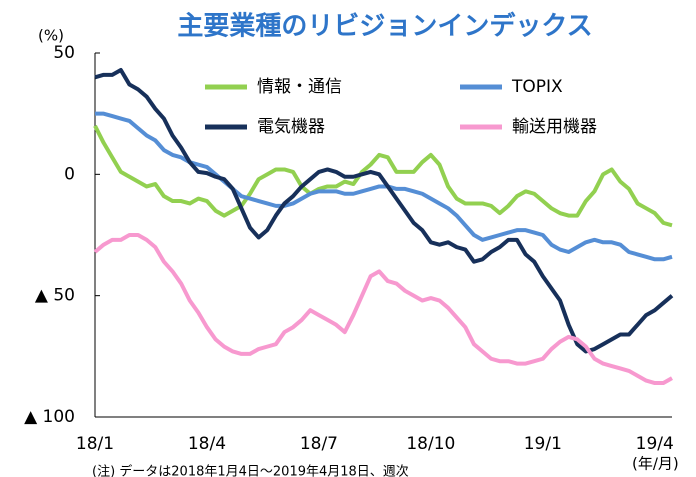 This screenshot has width=696, height=477. What do you see at coordinates (291, 127) in the screenshot?
I see `legend-label: 電気機器` at bounding box center [291, 127].